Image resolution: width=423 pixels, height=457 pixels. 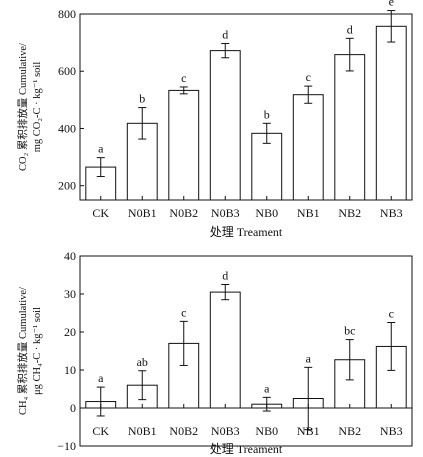 What do you see at coordinates (67, 71) in the screenshot?
I see `y-tick-label: 600` at bounding box center [67, 71].